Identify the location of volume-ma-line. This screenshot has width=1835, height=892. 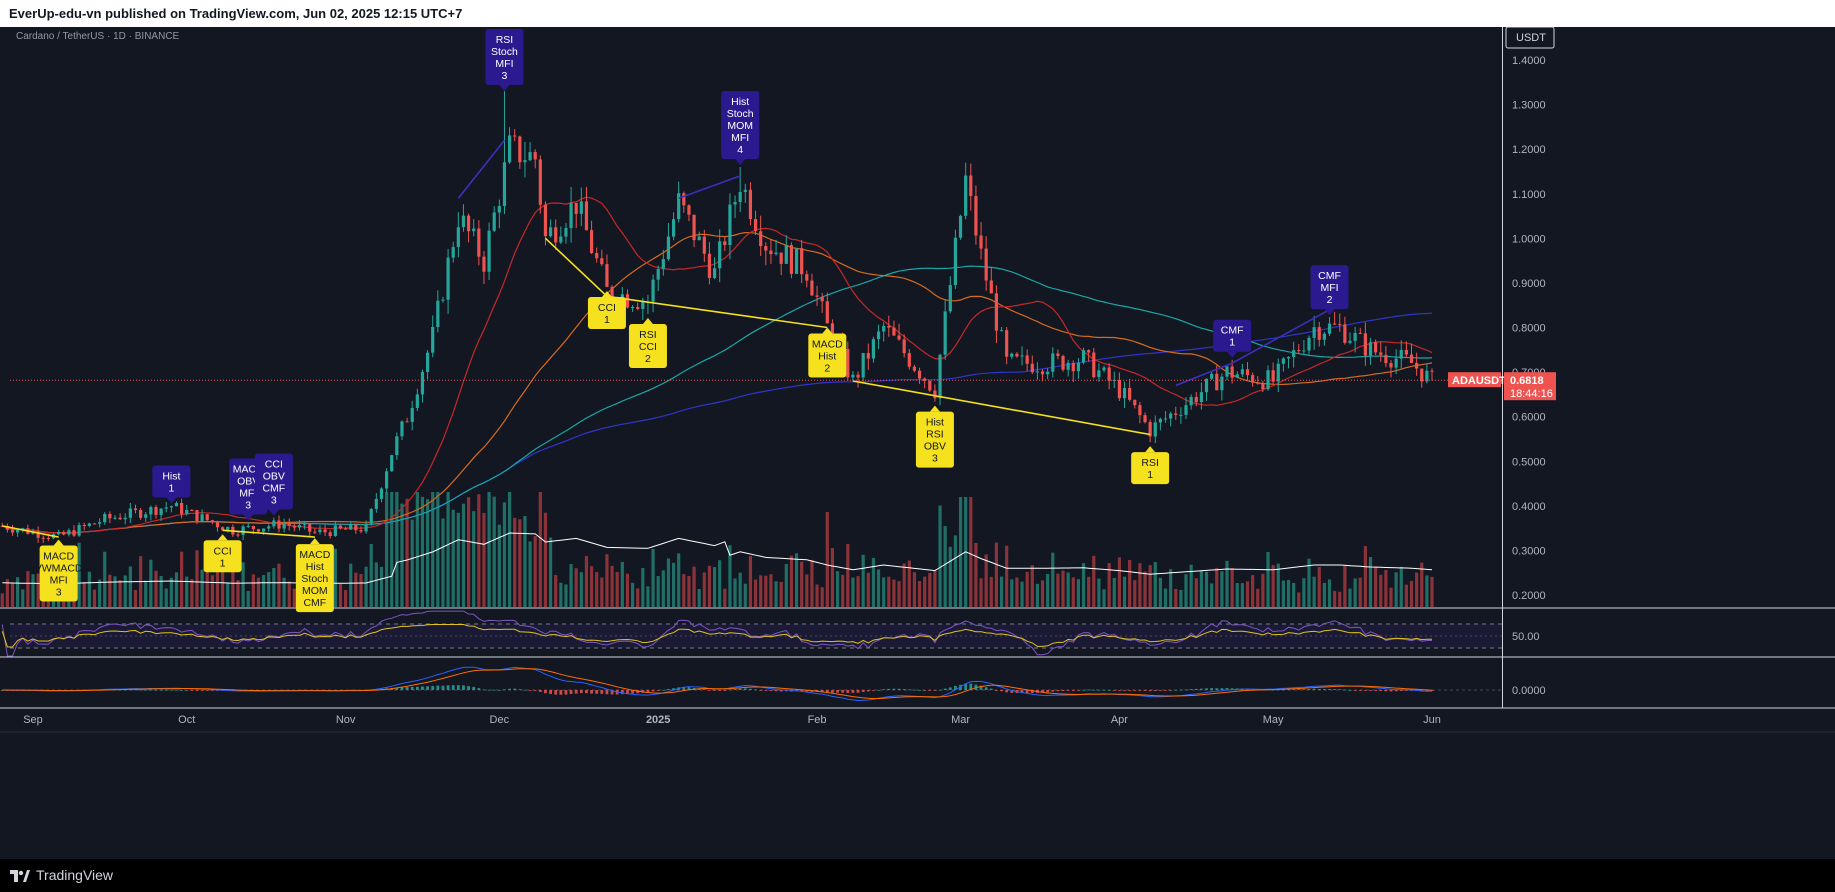
(717, 558).